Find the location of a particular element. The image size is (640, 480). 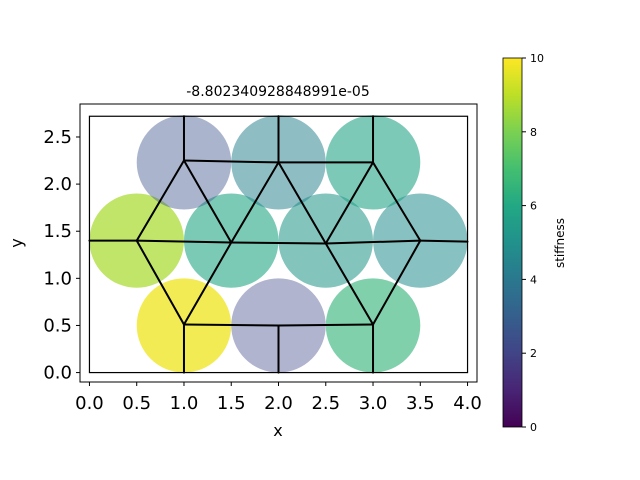

y-axis-ticks: 0.0 0.5 1.0 1.5 2.0 2.5 is located at coordinates (61, 255).